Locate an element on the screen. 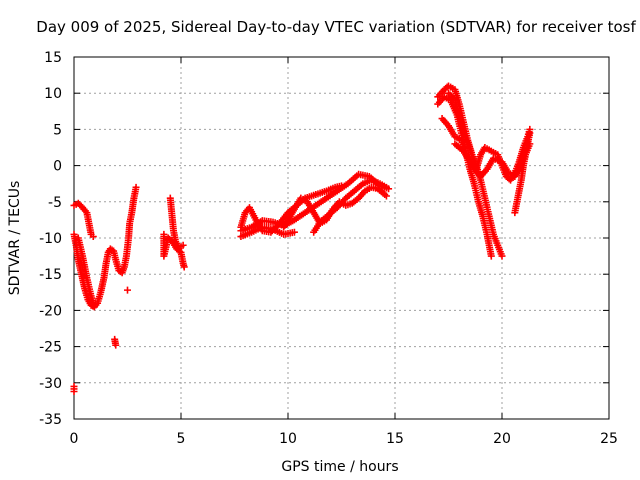 The height and width of the screenshot is (480, 640). x-tick-label: 5 is located at coordinates (181, 439).